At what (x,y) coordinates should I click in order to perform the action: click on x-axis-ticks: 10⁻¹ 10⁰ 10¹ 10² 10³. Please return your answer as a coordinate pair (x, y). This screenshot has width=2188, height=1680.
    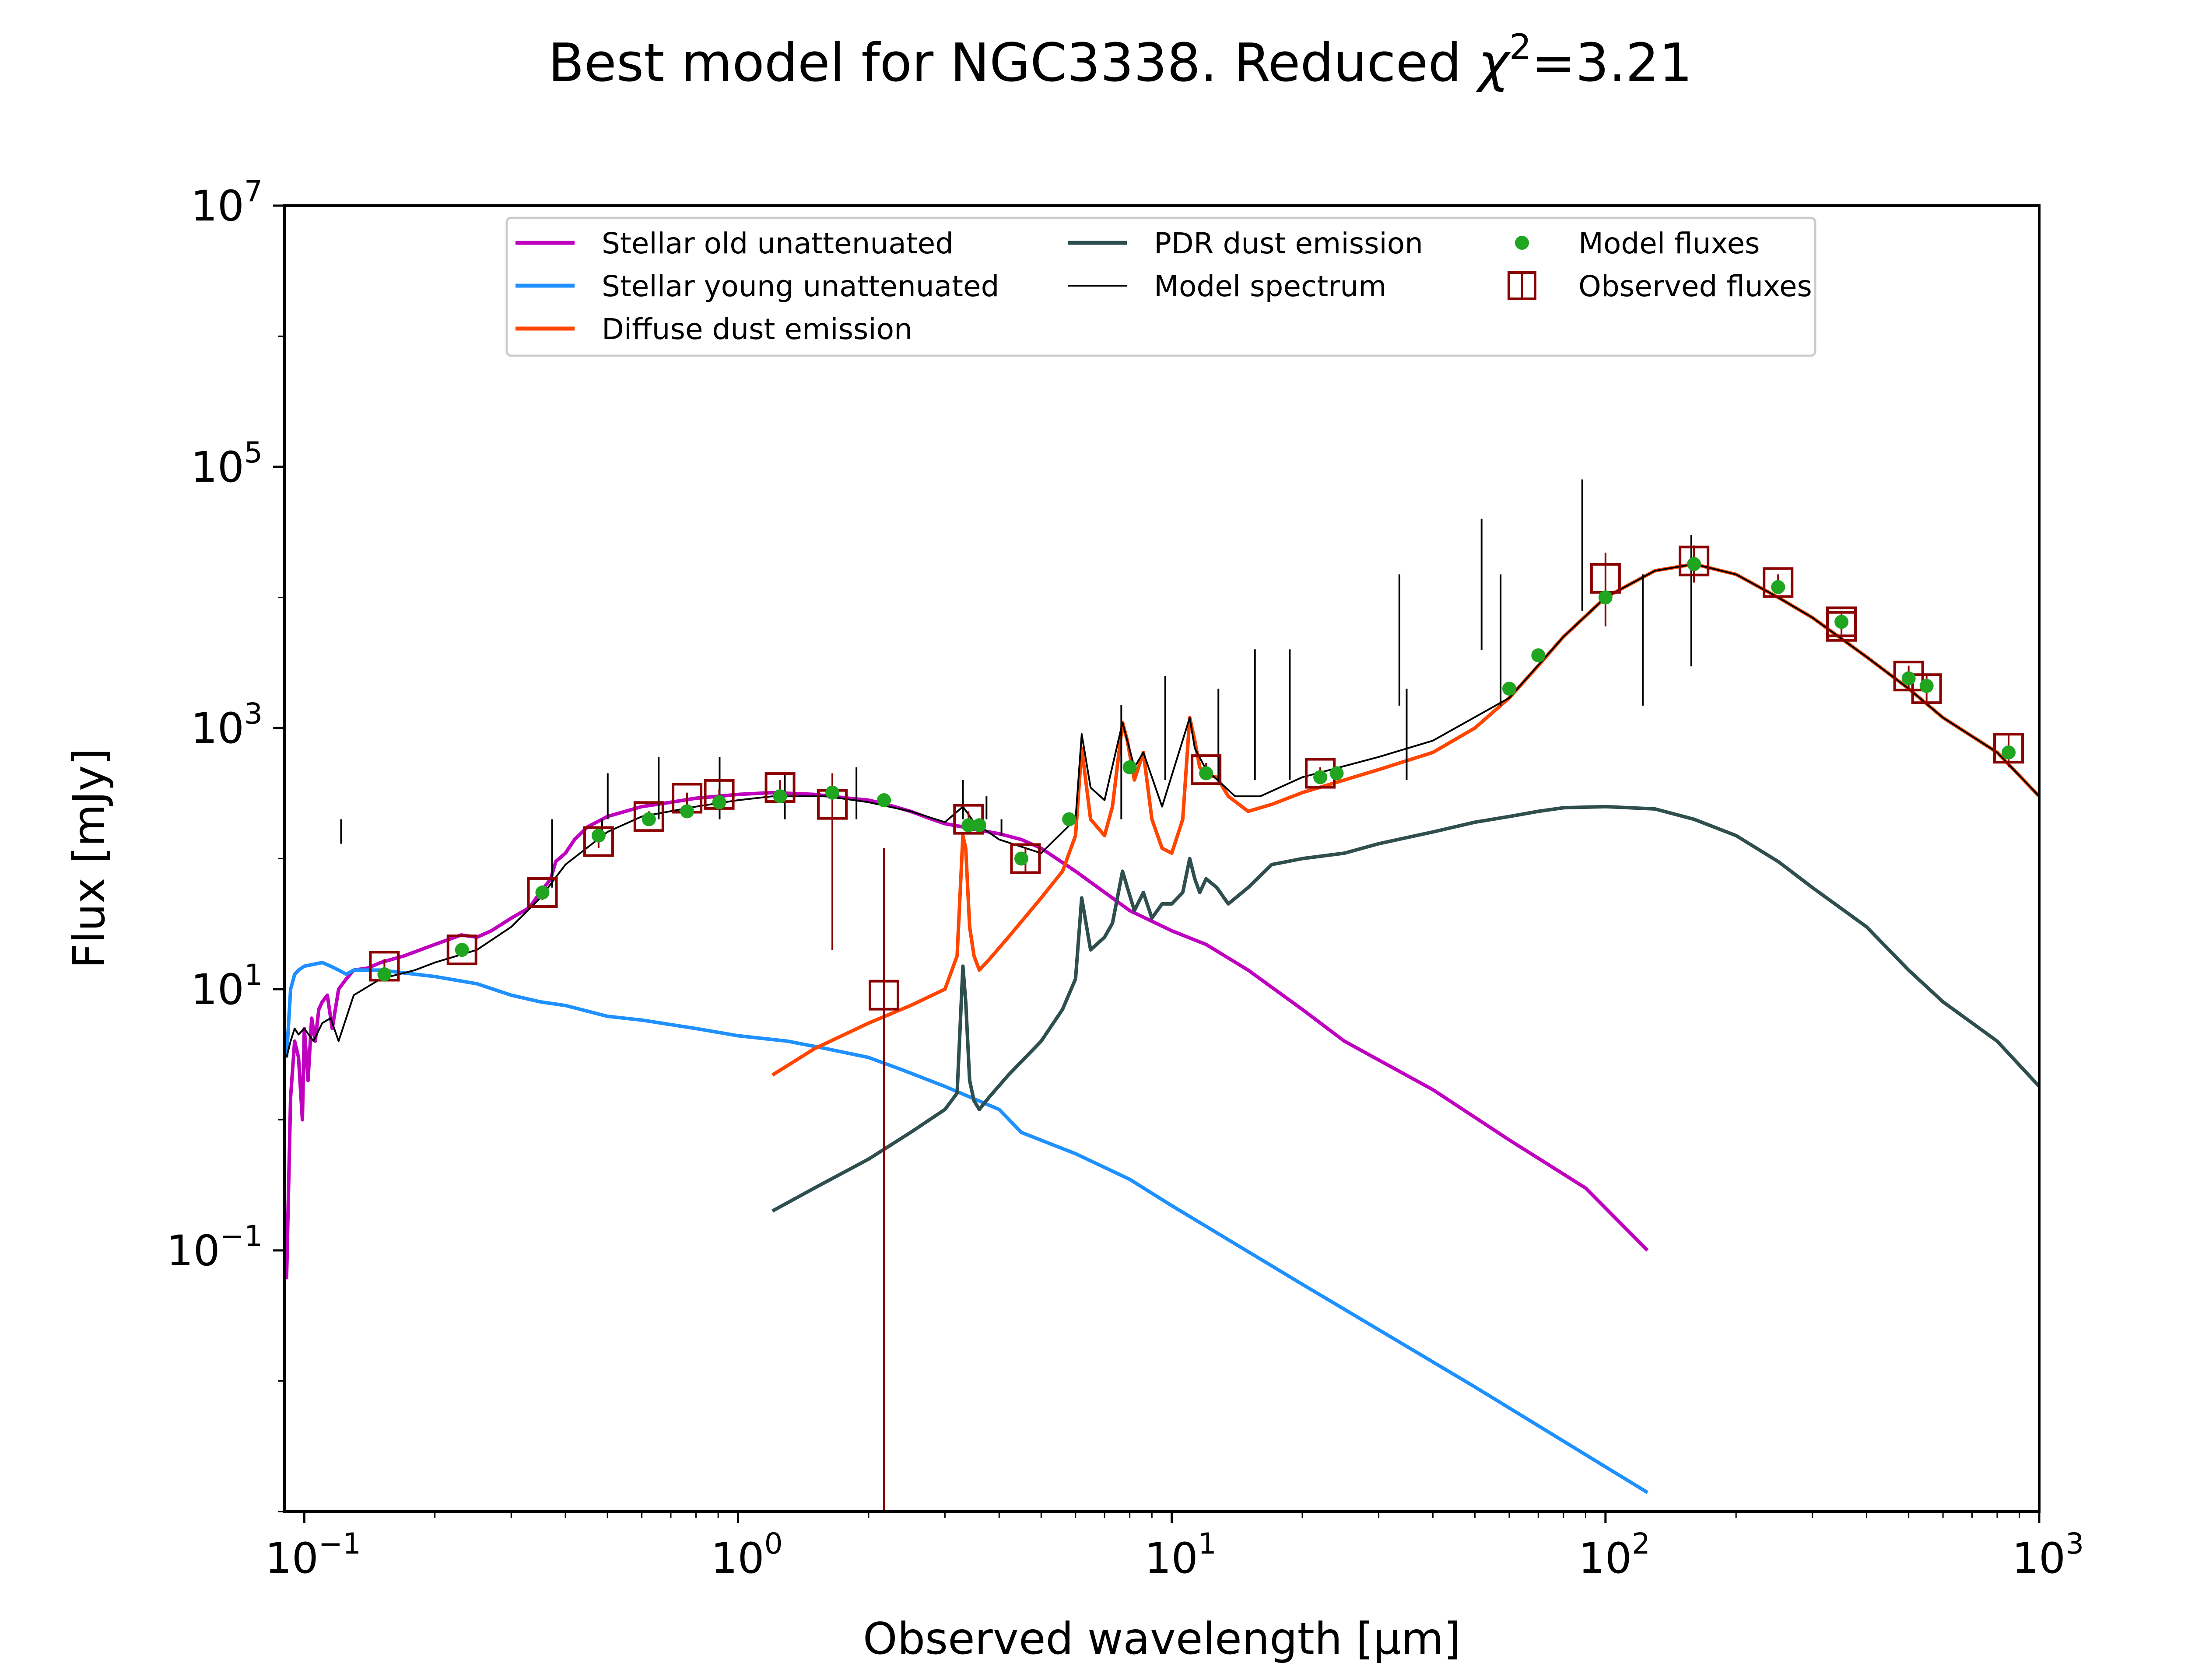
    Looking at the image, I should click on (1174, 1547).